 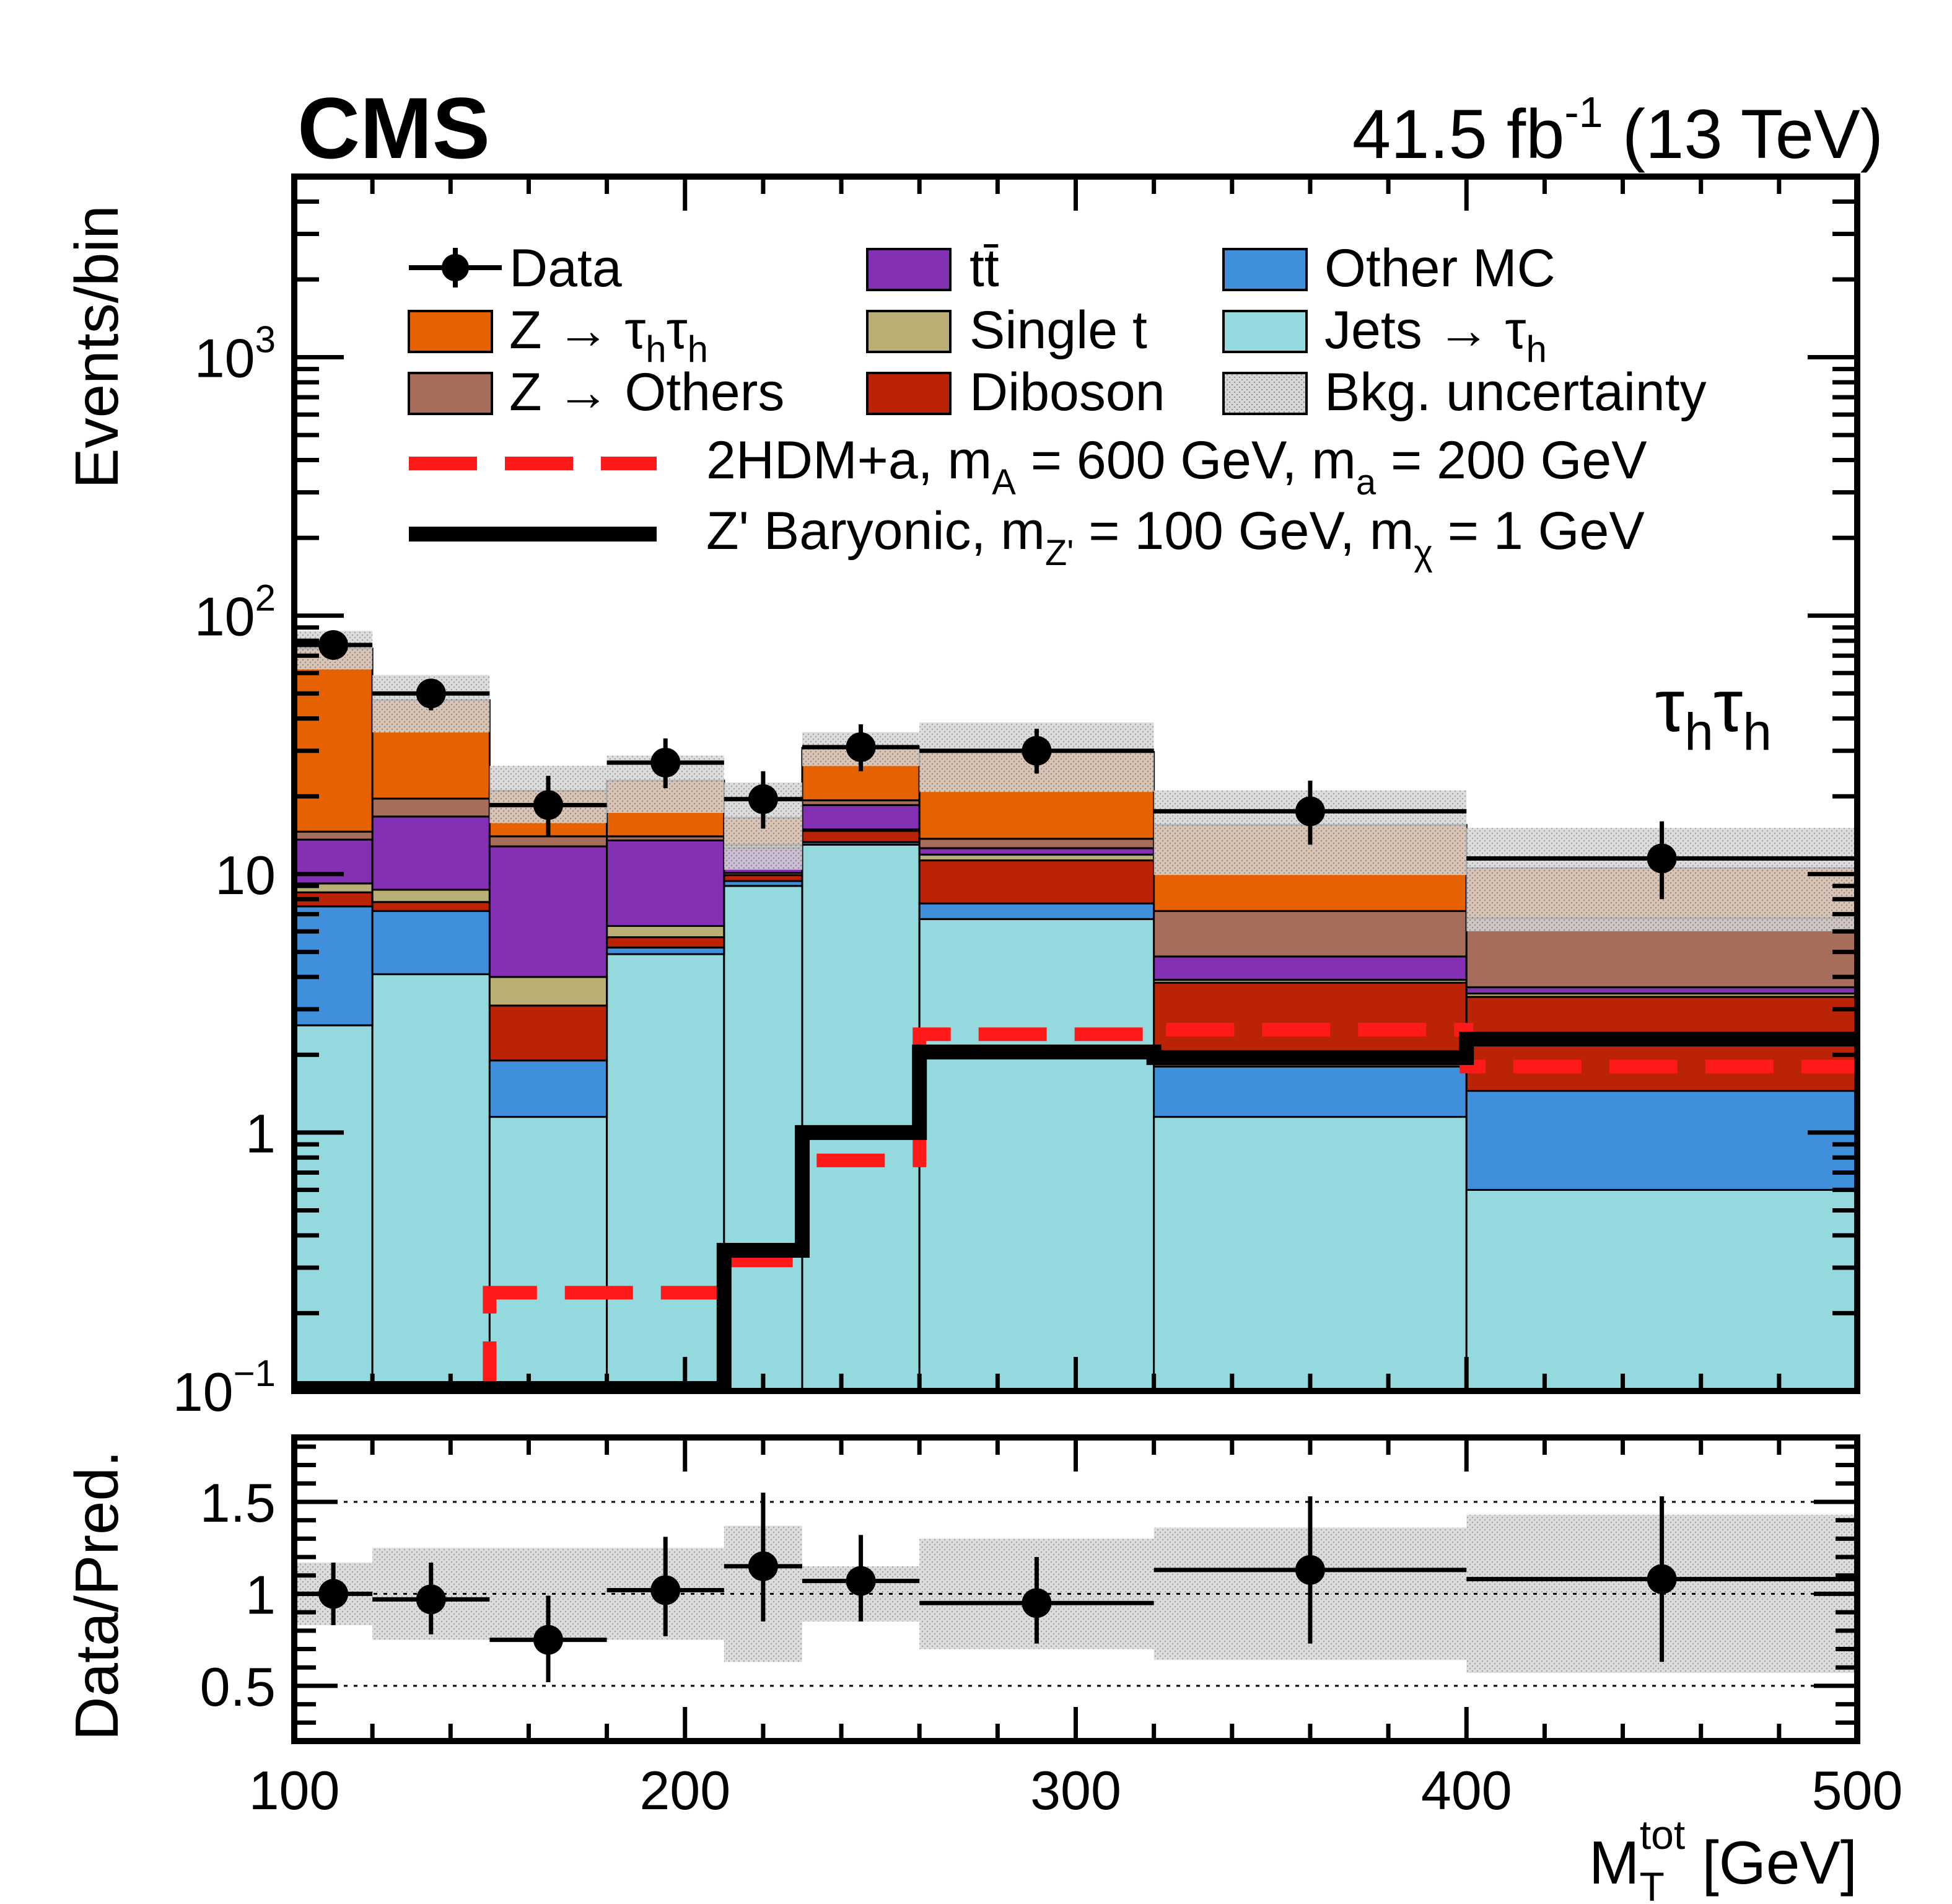 I want to click on legend-swatch-ztt, so click(x=450, y=331).